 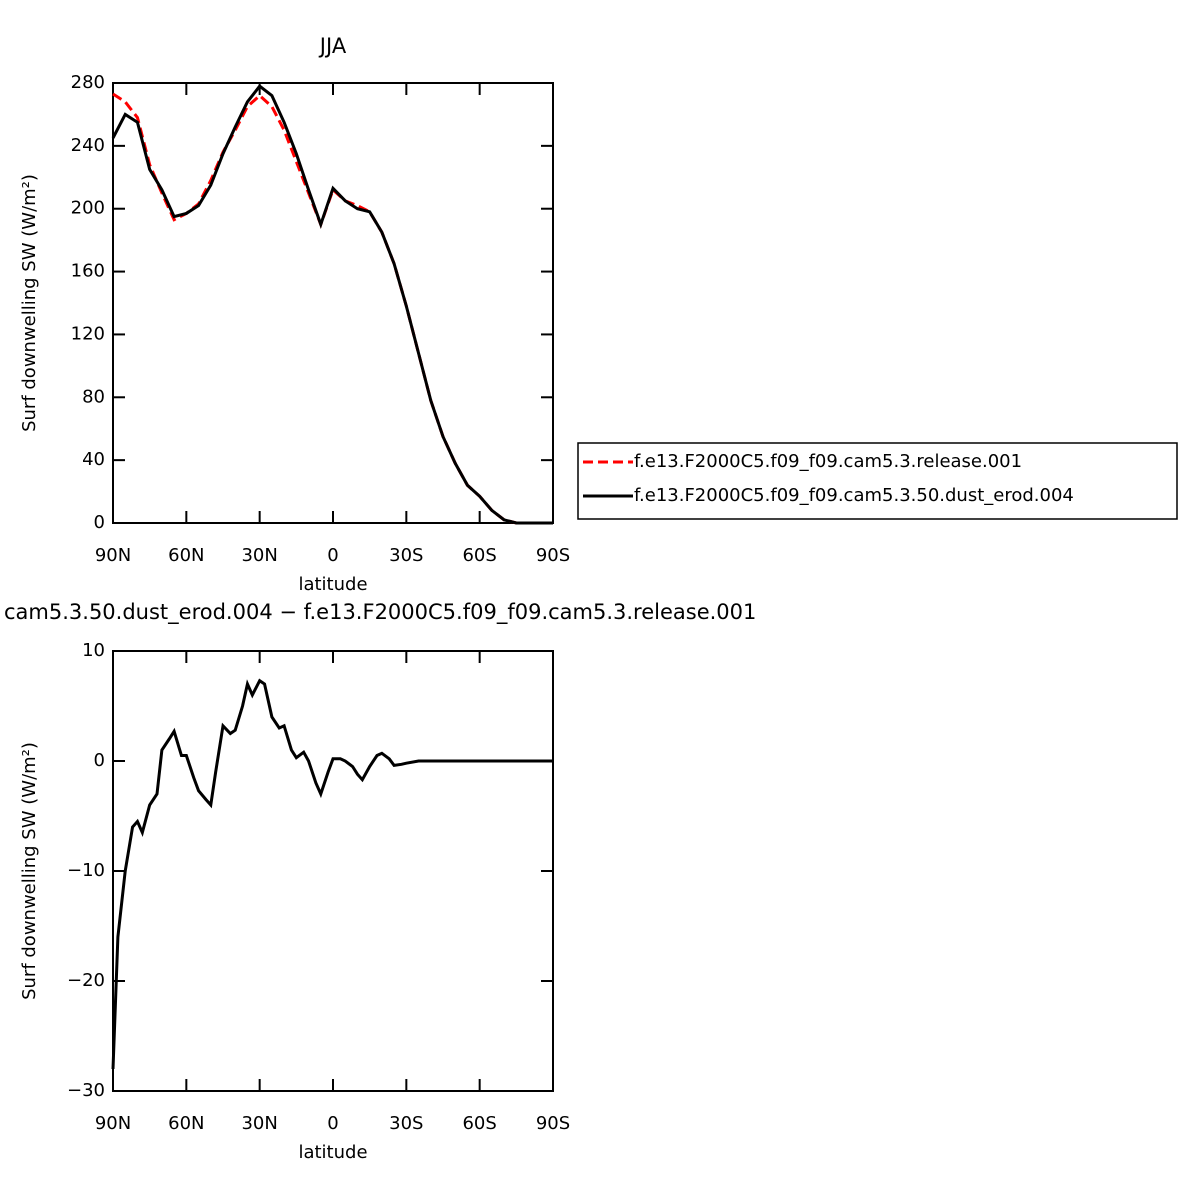 What do you see at coordinates (828, 461) in the screenshot?
I see `legend-label: f.e13.F2000C5.f09_f09.cam5.3.release.001` at bounding box center [828, 461].